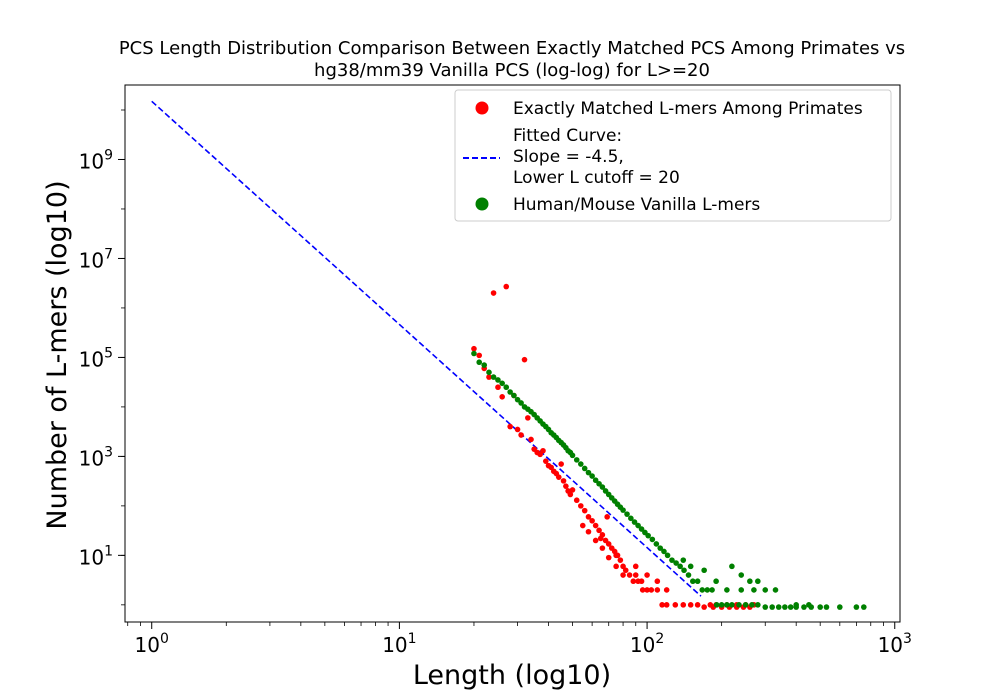  I want to click on y-tick-label: 10⁵, so click(96, 358).